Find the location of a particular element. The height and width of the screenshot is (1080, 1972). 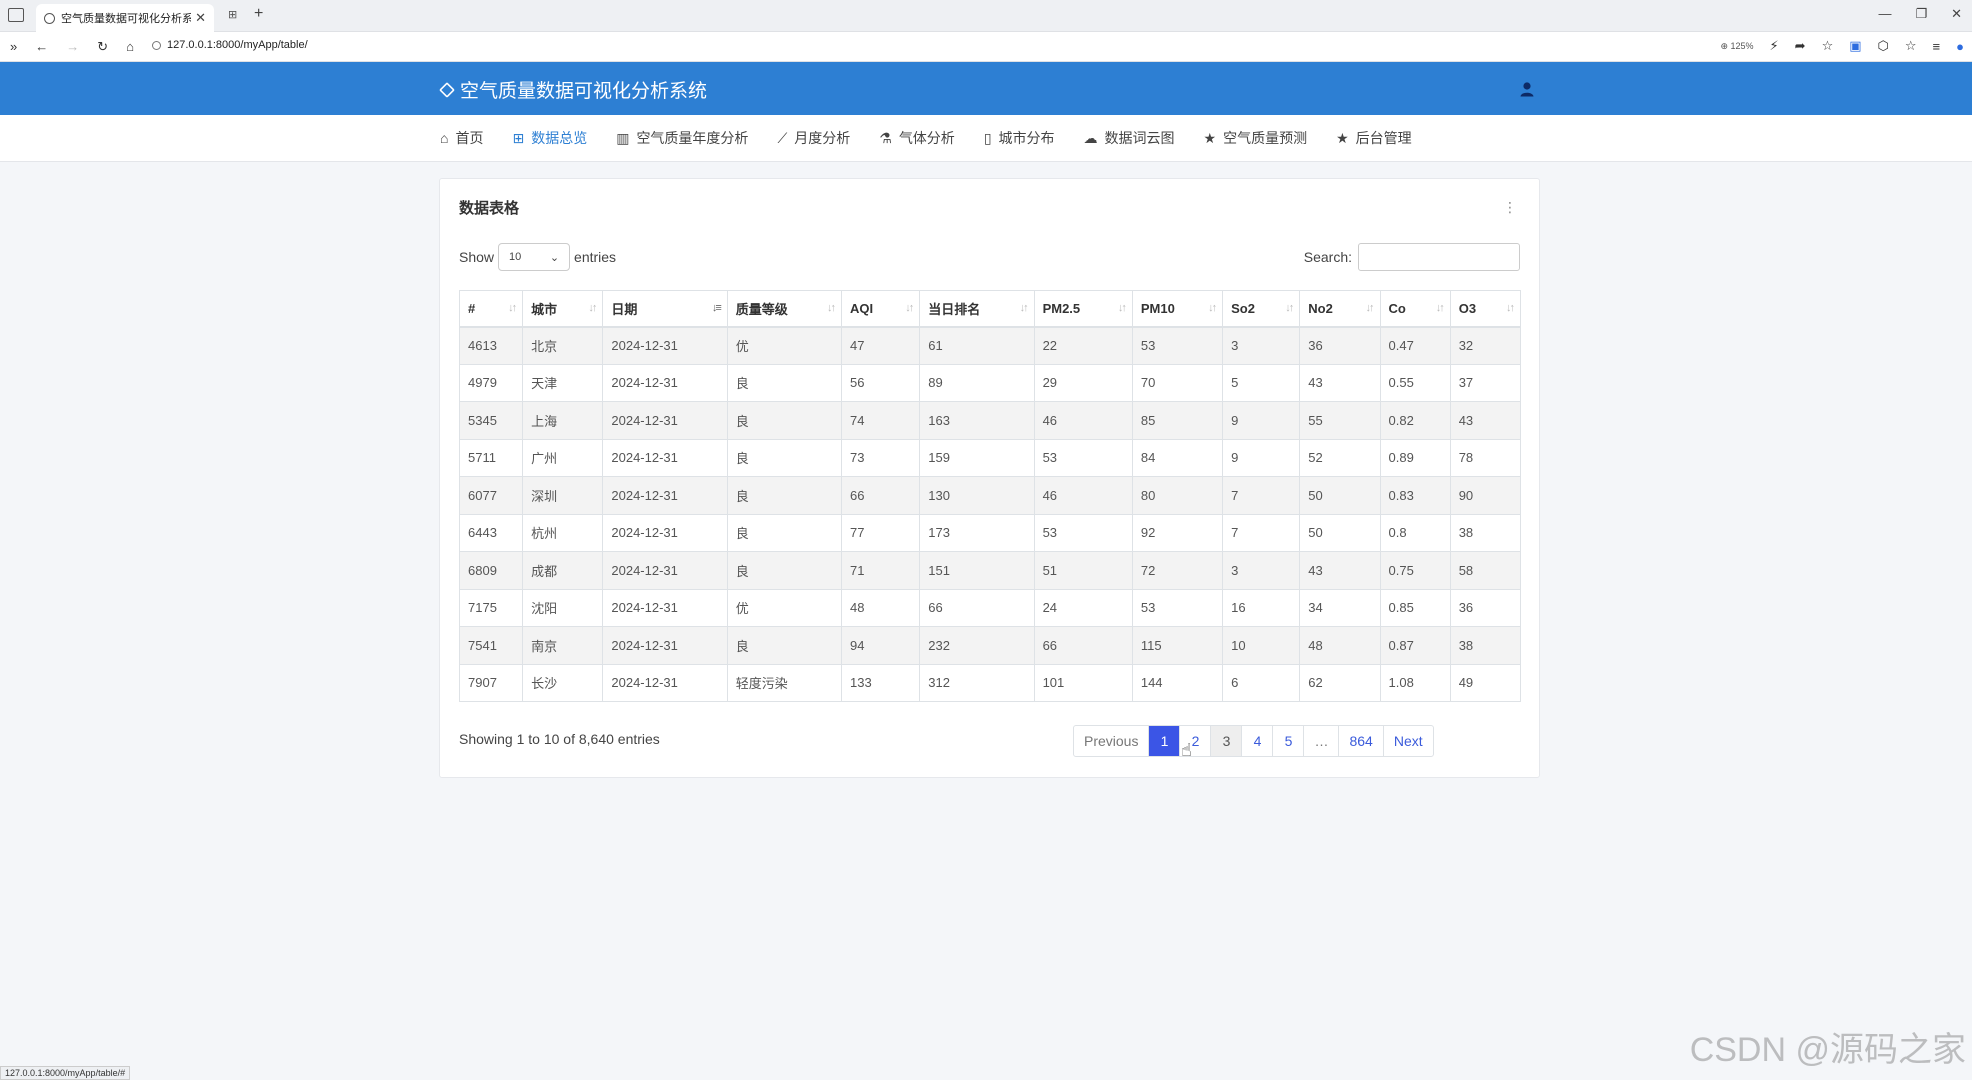

nav-prediction: ★ 空气质量预测 is located at coordinates (1256, 138).